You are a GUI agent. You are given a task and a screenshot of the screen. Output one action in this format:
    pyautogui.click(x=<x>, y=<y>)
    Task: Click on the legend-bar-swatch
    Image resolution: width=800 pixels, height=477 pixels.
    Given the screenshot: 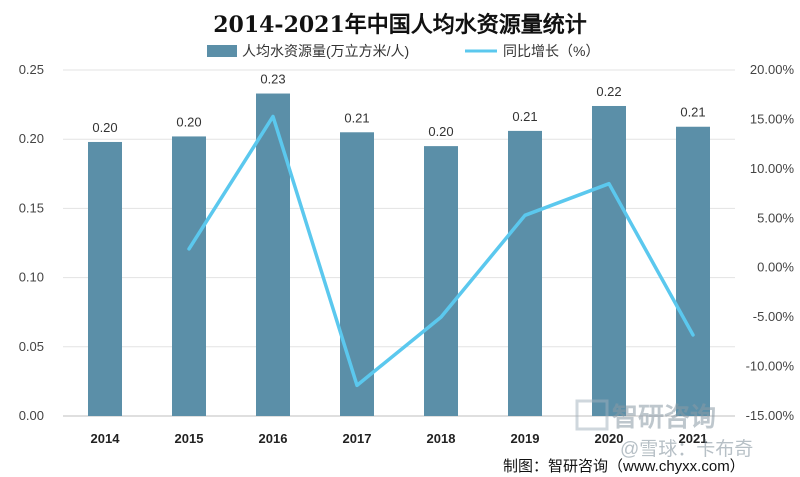 What is the action you would take?
    pyautogui.click(x=222, y=51)
    